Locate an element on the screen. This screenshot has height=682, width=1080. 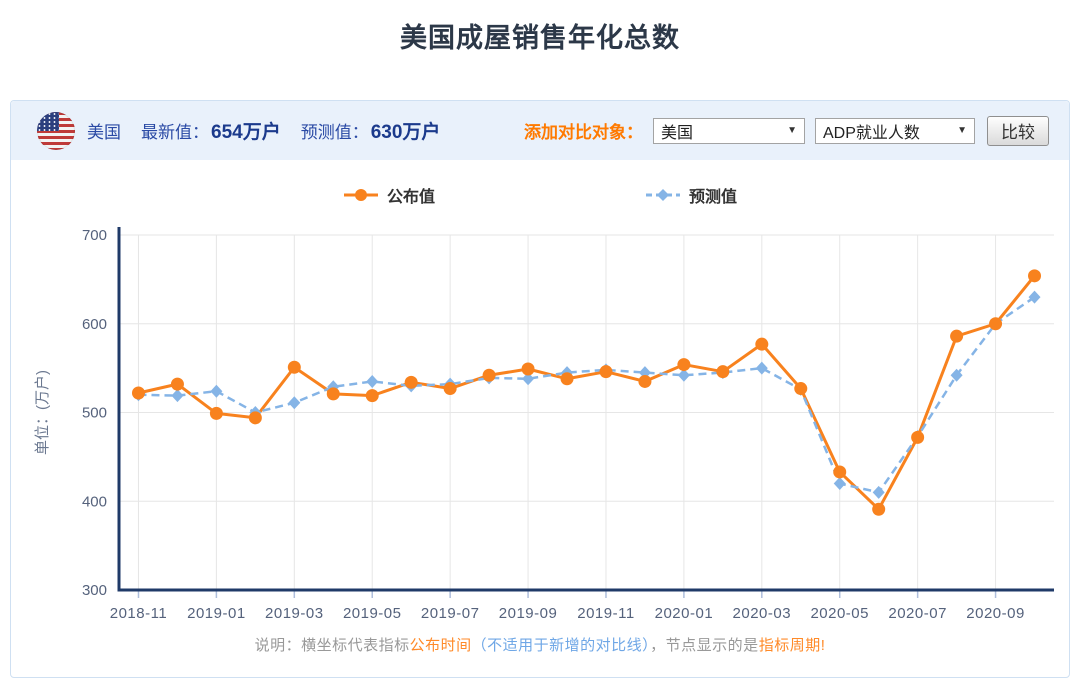
compare-button: 比较 is located at coordinates (1018, 130).